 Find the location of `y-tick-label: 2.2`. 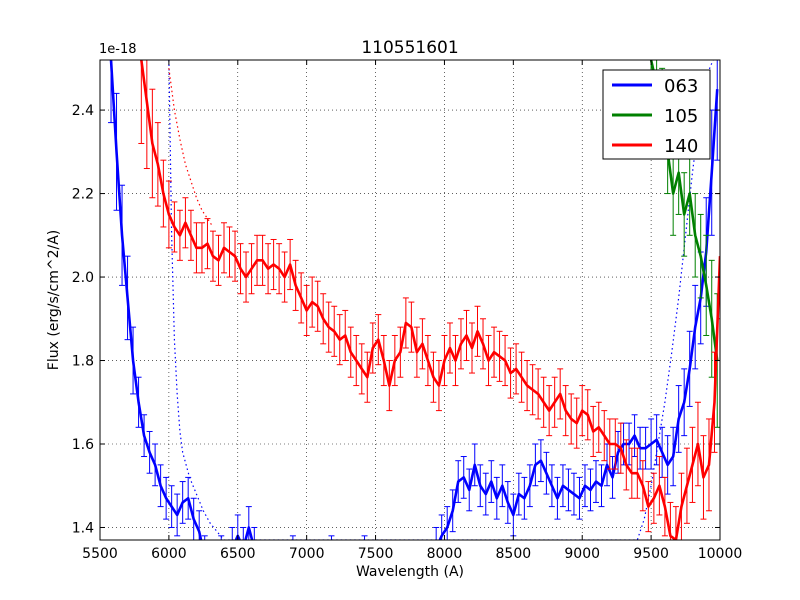

y-tick-label: 2.2 is located at coordinates (83, 195).